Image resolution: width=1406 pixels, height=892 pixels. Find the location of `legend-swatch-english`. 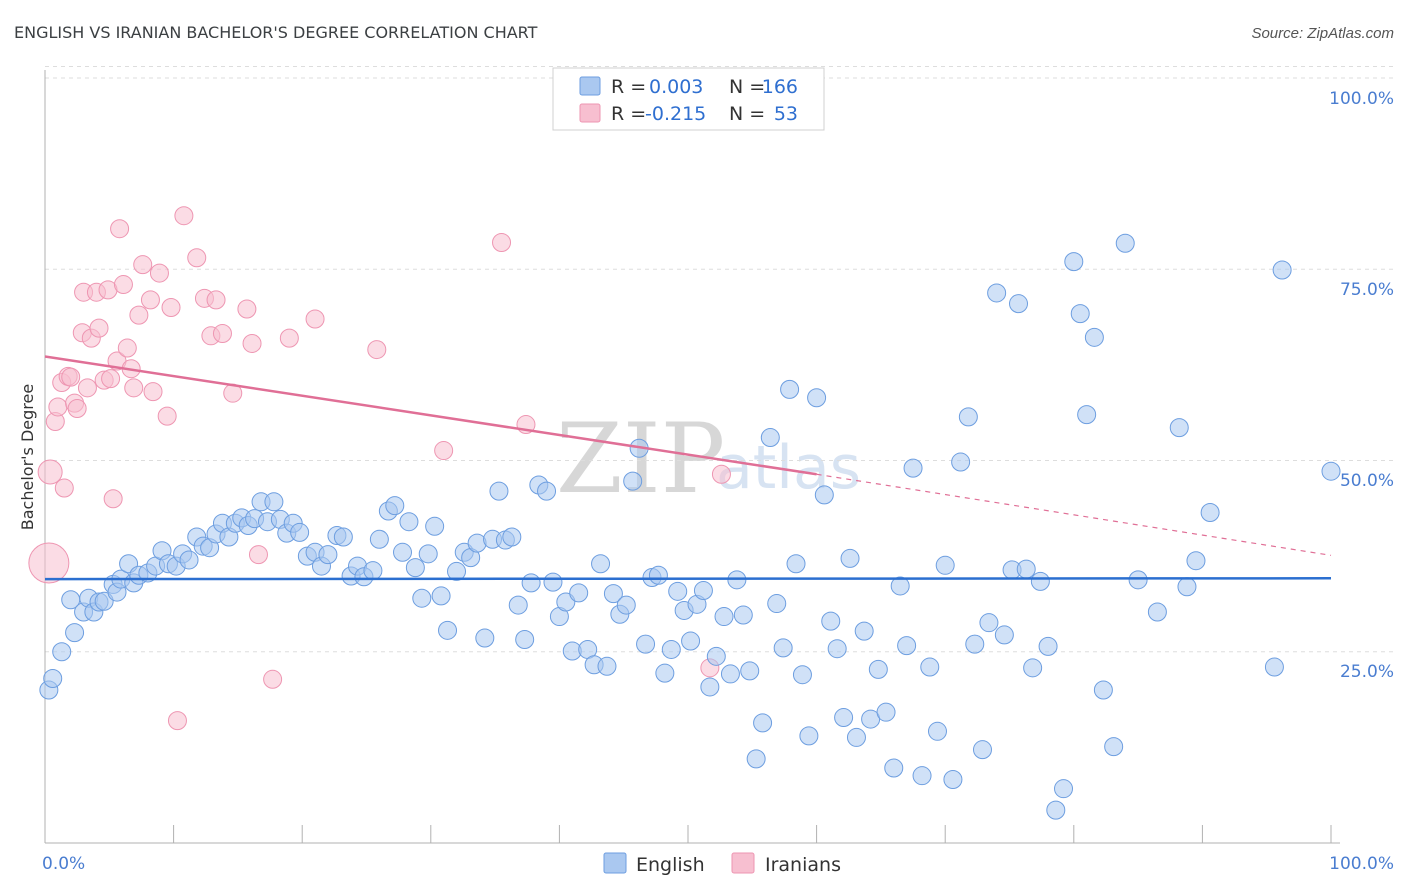

legend-swatch-english is located at coordinates (590, 86).